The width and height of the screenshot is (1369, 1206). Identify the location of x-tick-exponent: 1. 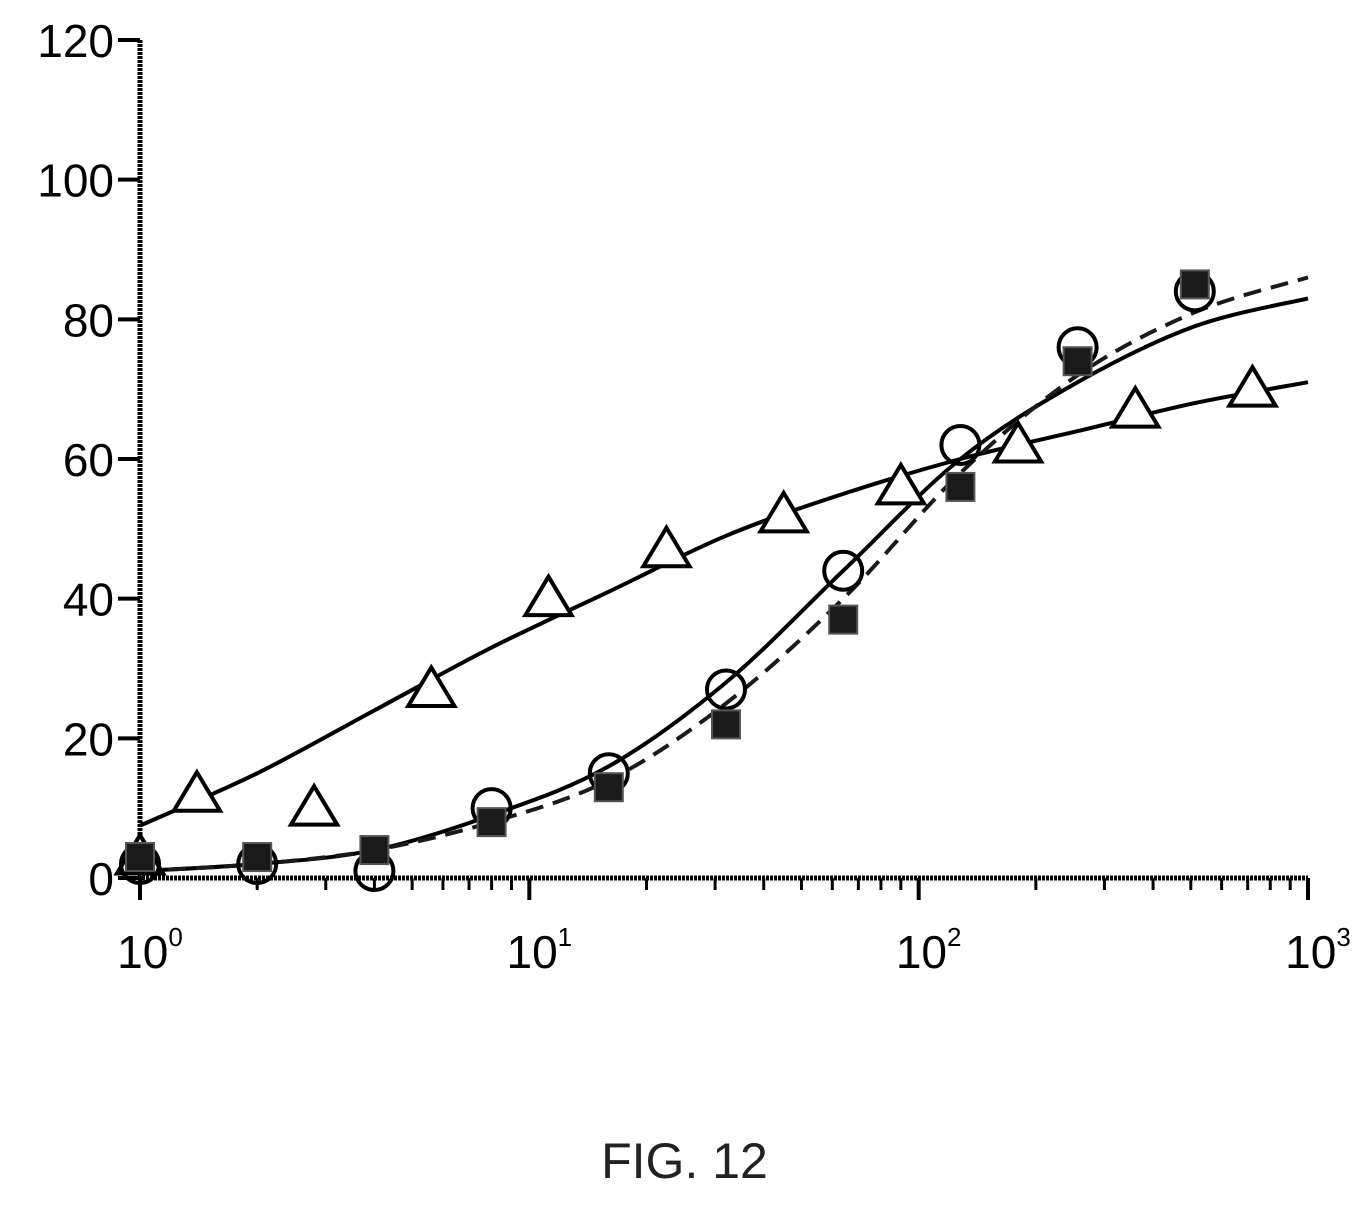
(565, 937).